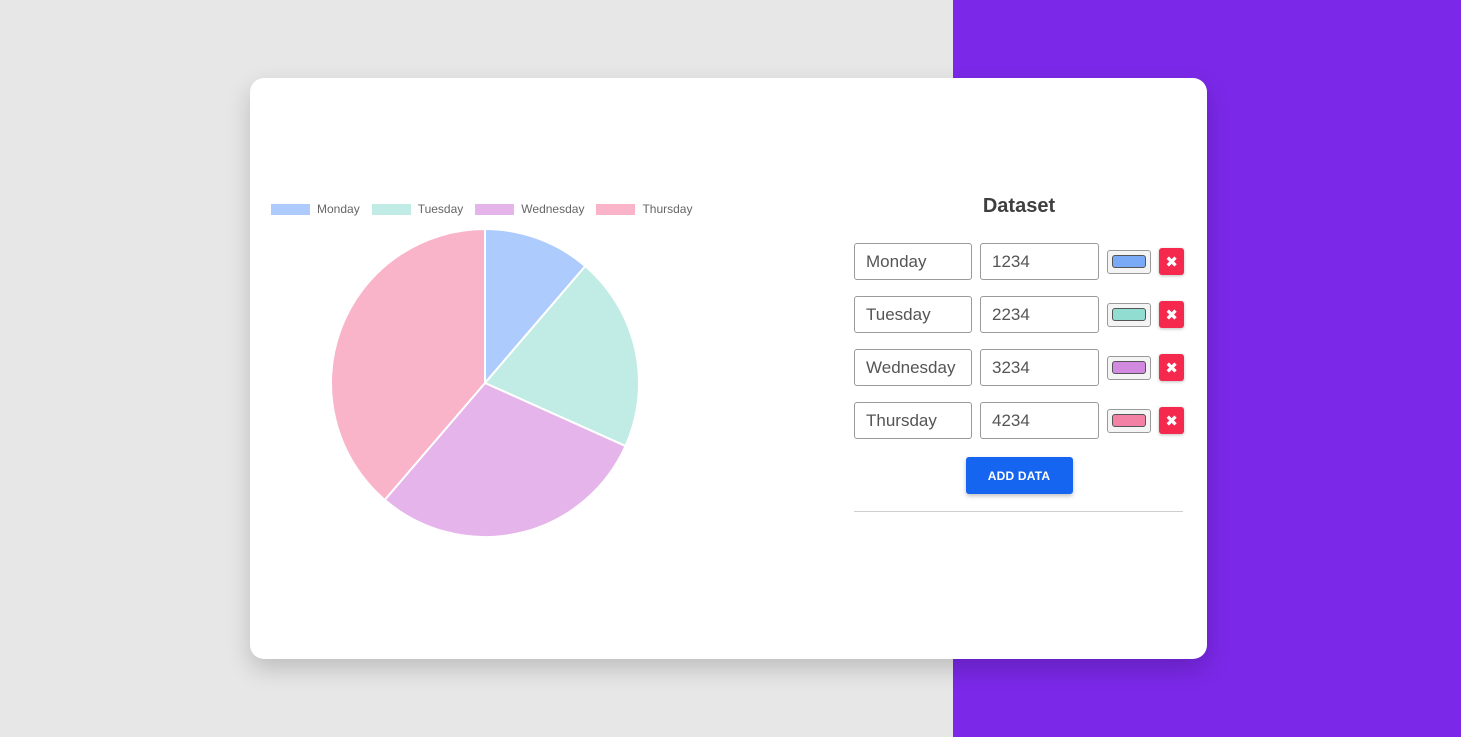 This screenshot has width=1461, height=737. I want to click on delete-row-button-thursday: ✖, so click(1171, 420).